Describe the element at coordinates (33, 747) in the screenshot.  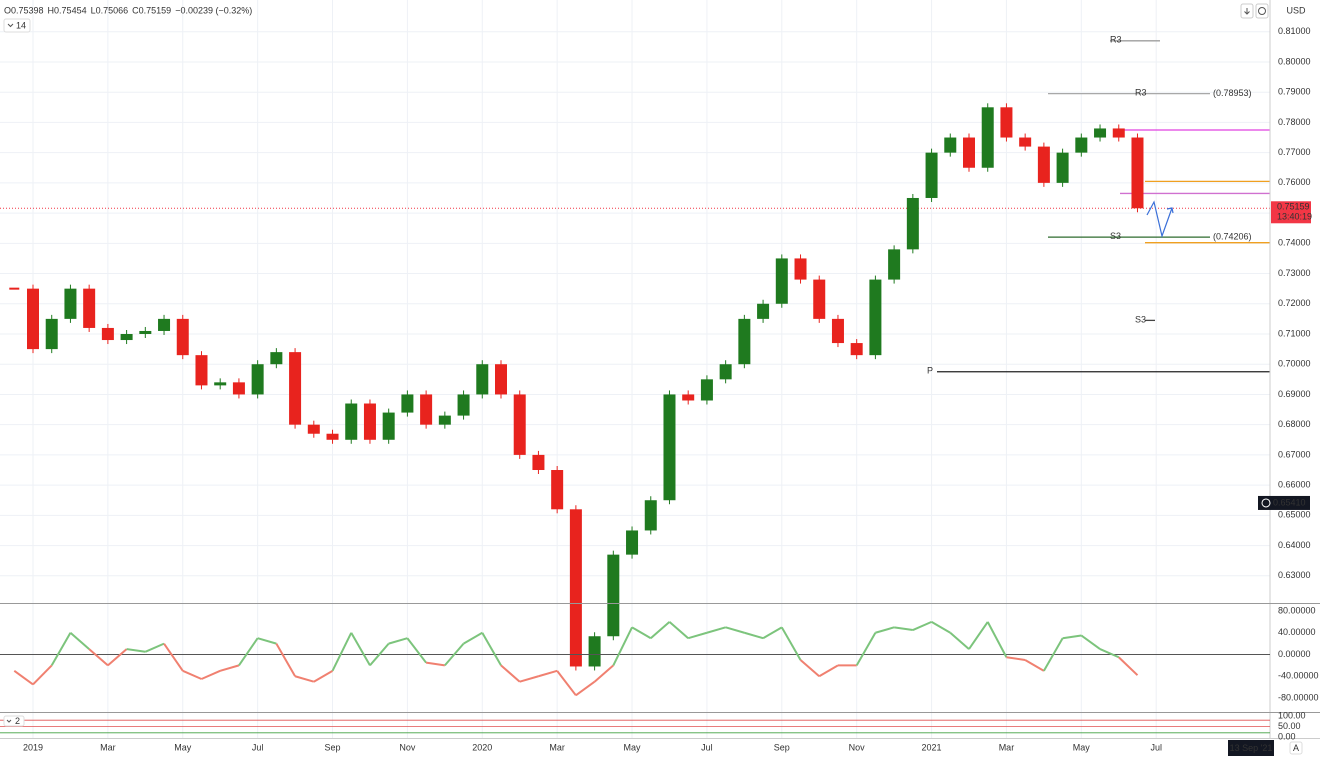
I see `x-tick-label: 2019` at that location.